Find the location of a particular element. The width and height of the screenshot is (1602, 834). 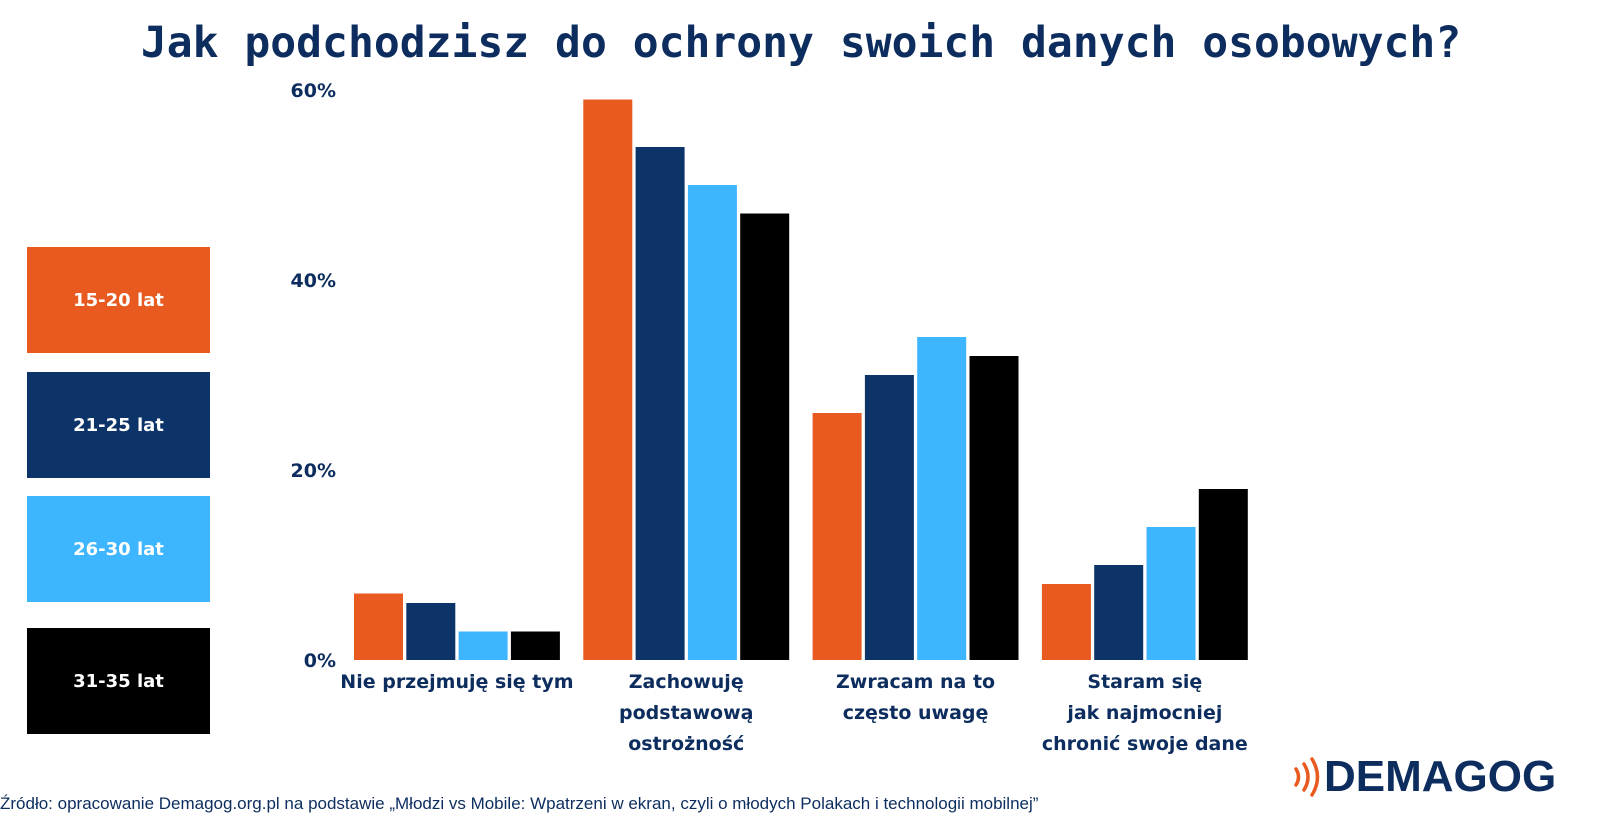

legend-label: 26-30 lat is located at coordinates (118, 549).